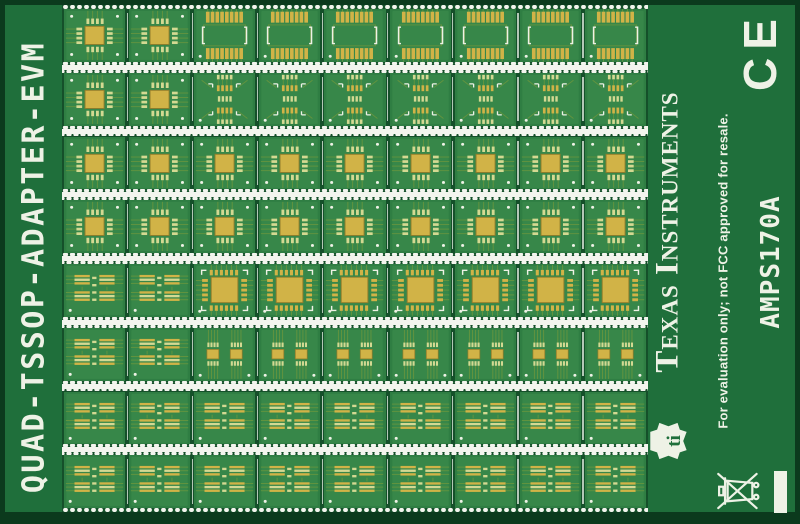  Describe the element at coordinates (674, 440) in the screenshot. I see `svg-text: ti` at that location.